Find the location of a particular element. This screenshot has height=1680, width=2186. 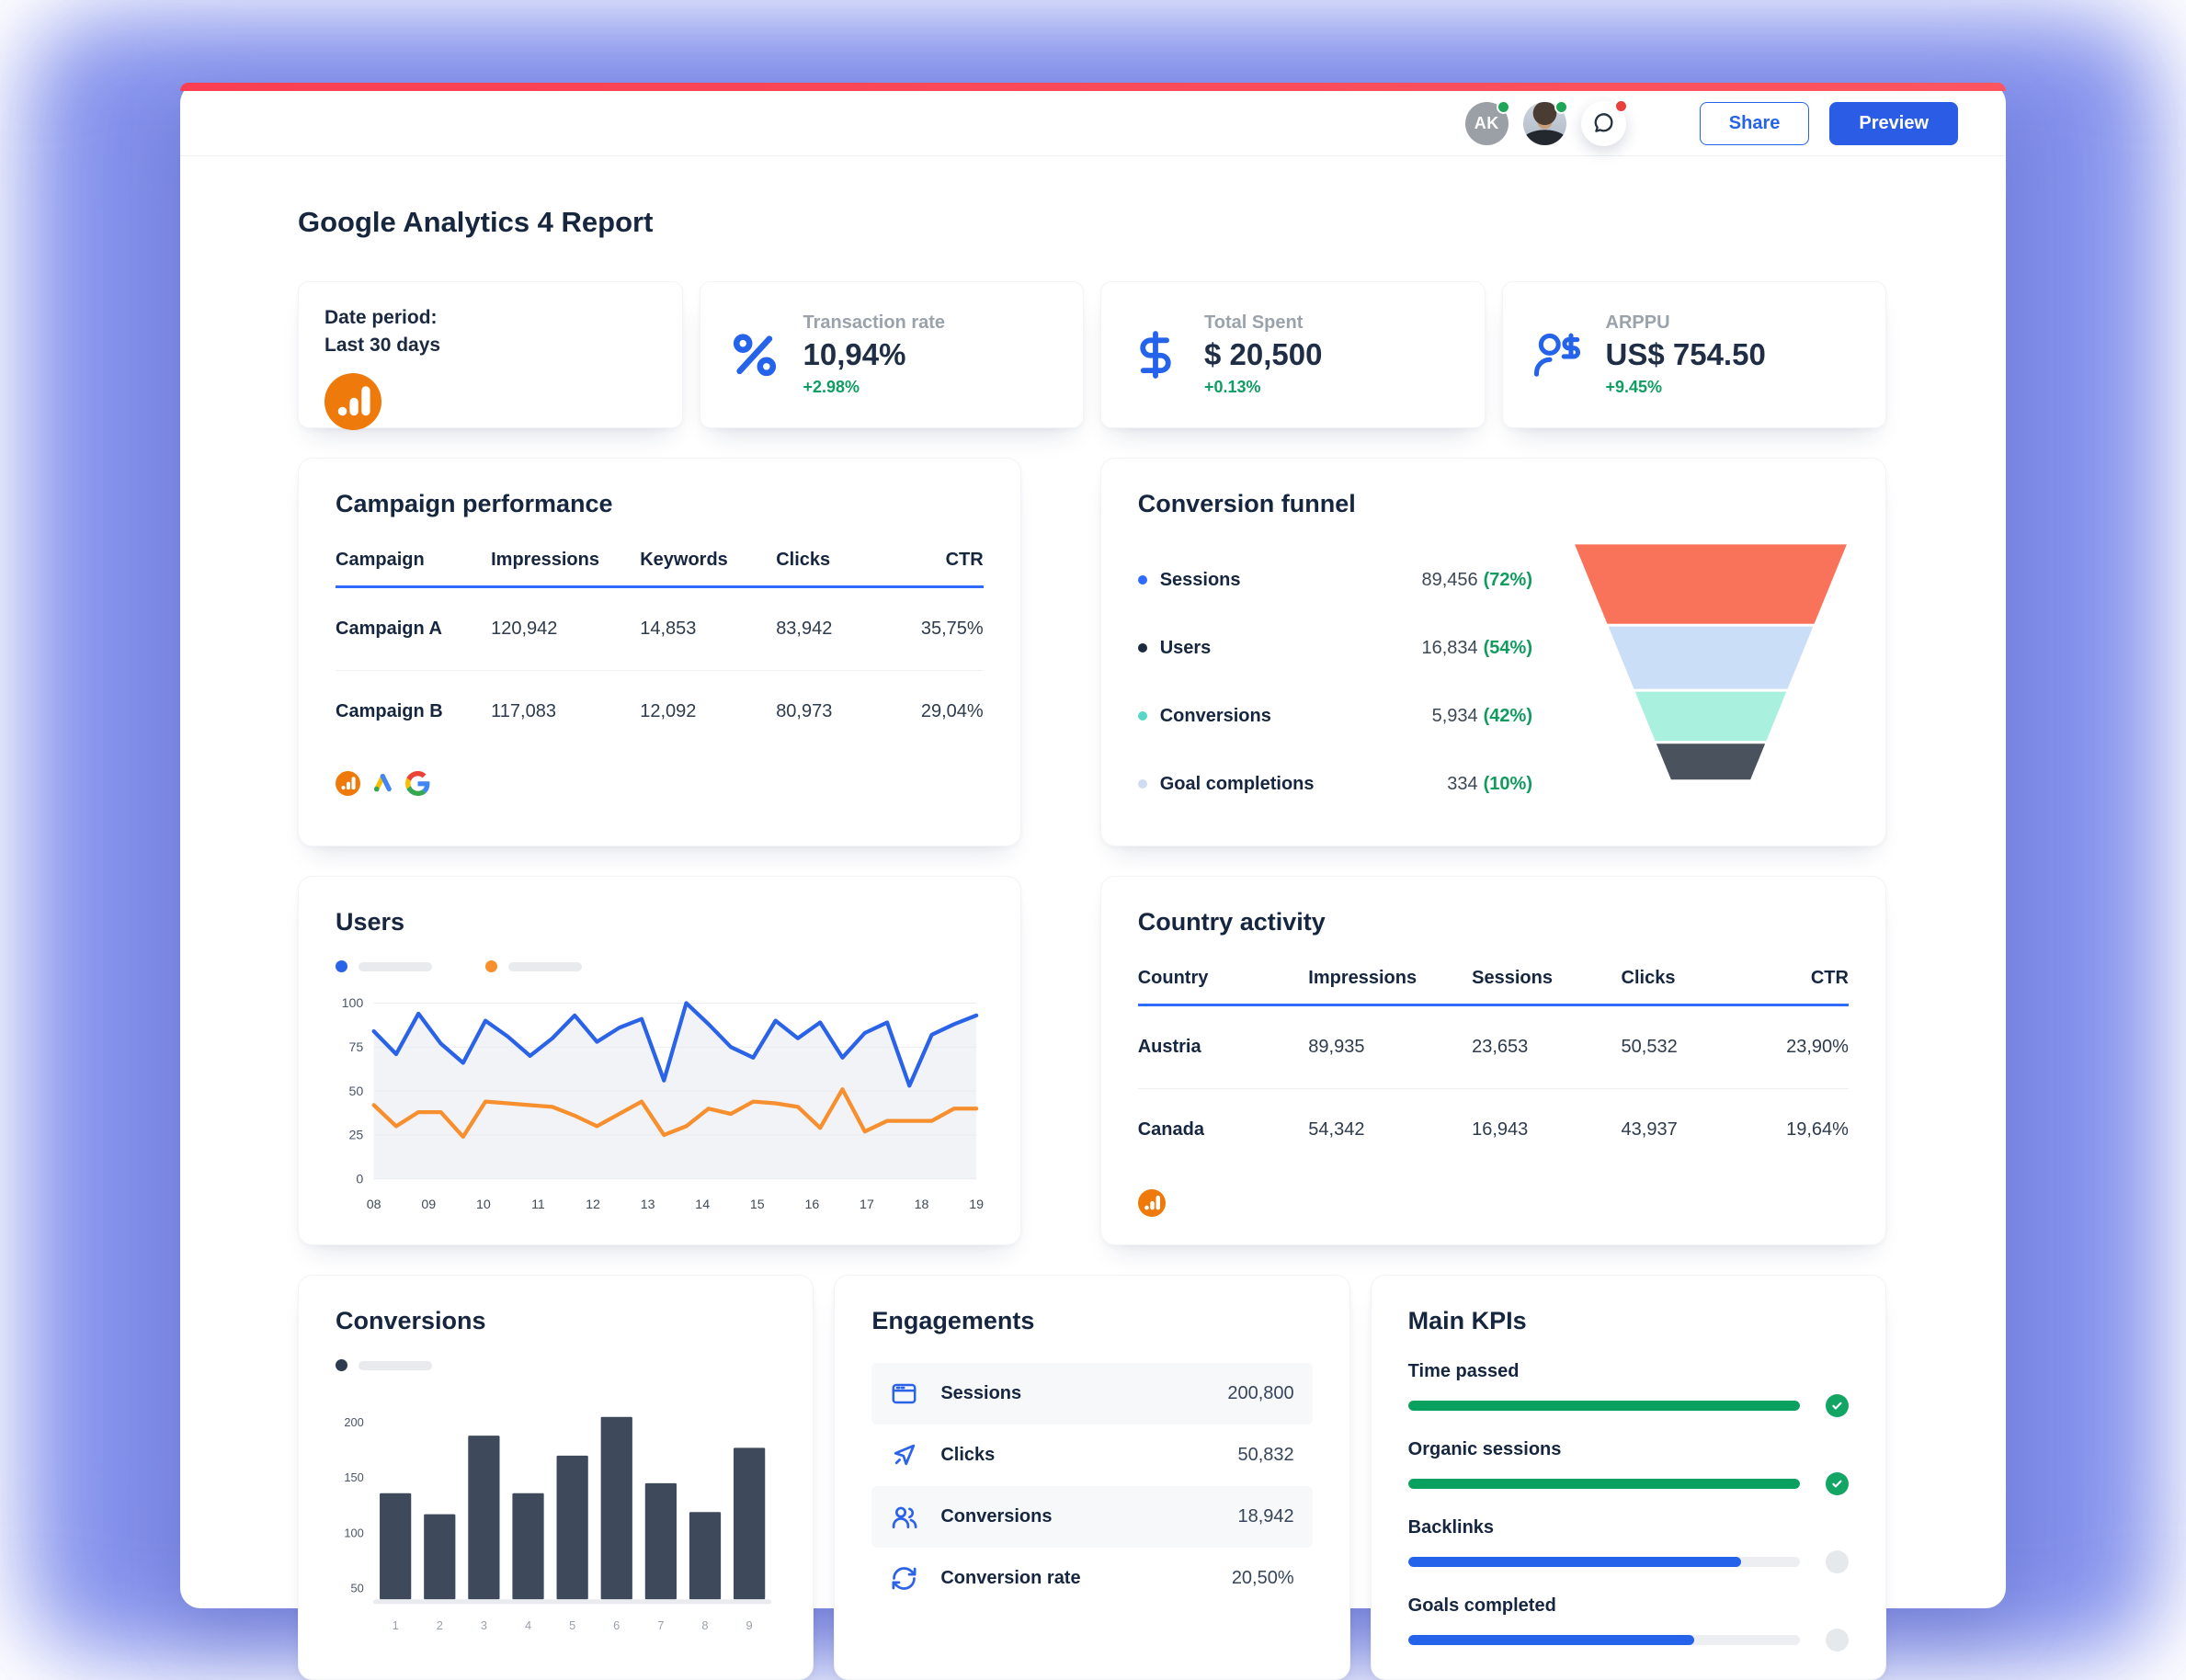

funnel-stage-row: Goal completions 334 (10%) is located at coordinates (1334, 784).